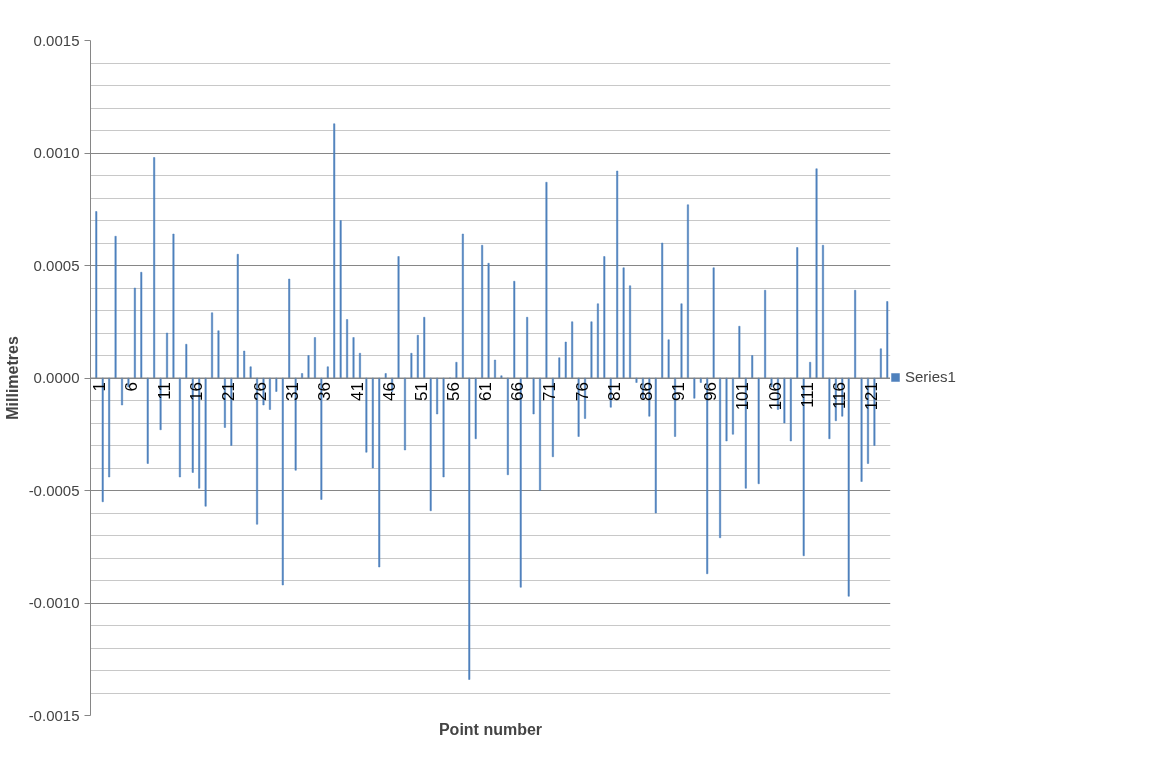 The height and width of the screenshot is (782, 1167). I want to click on x-tick-label: 26, so click(261, 391).